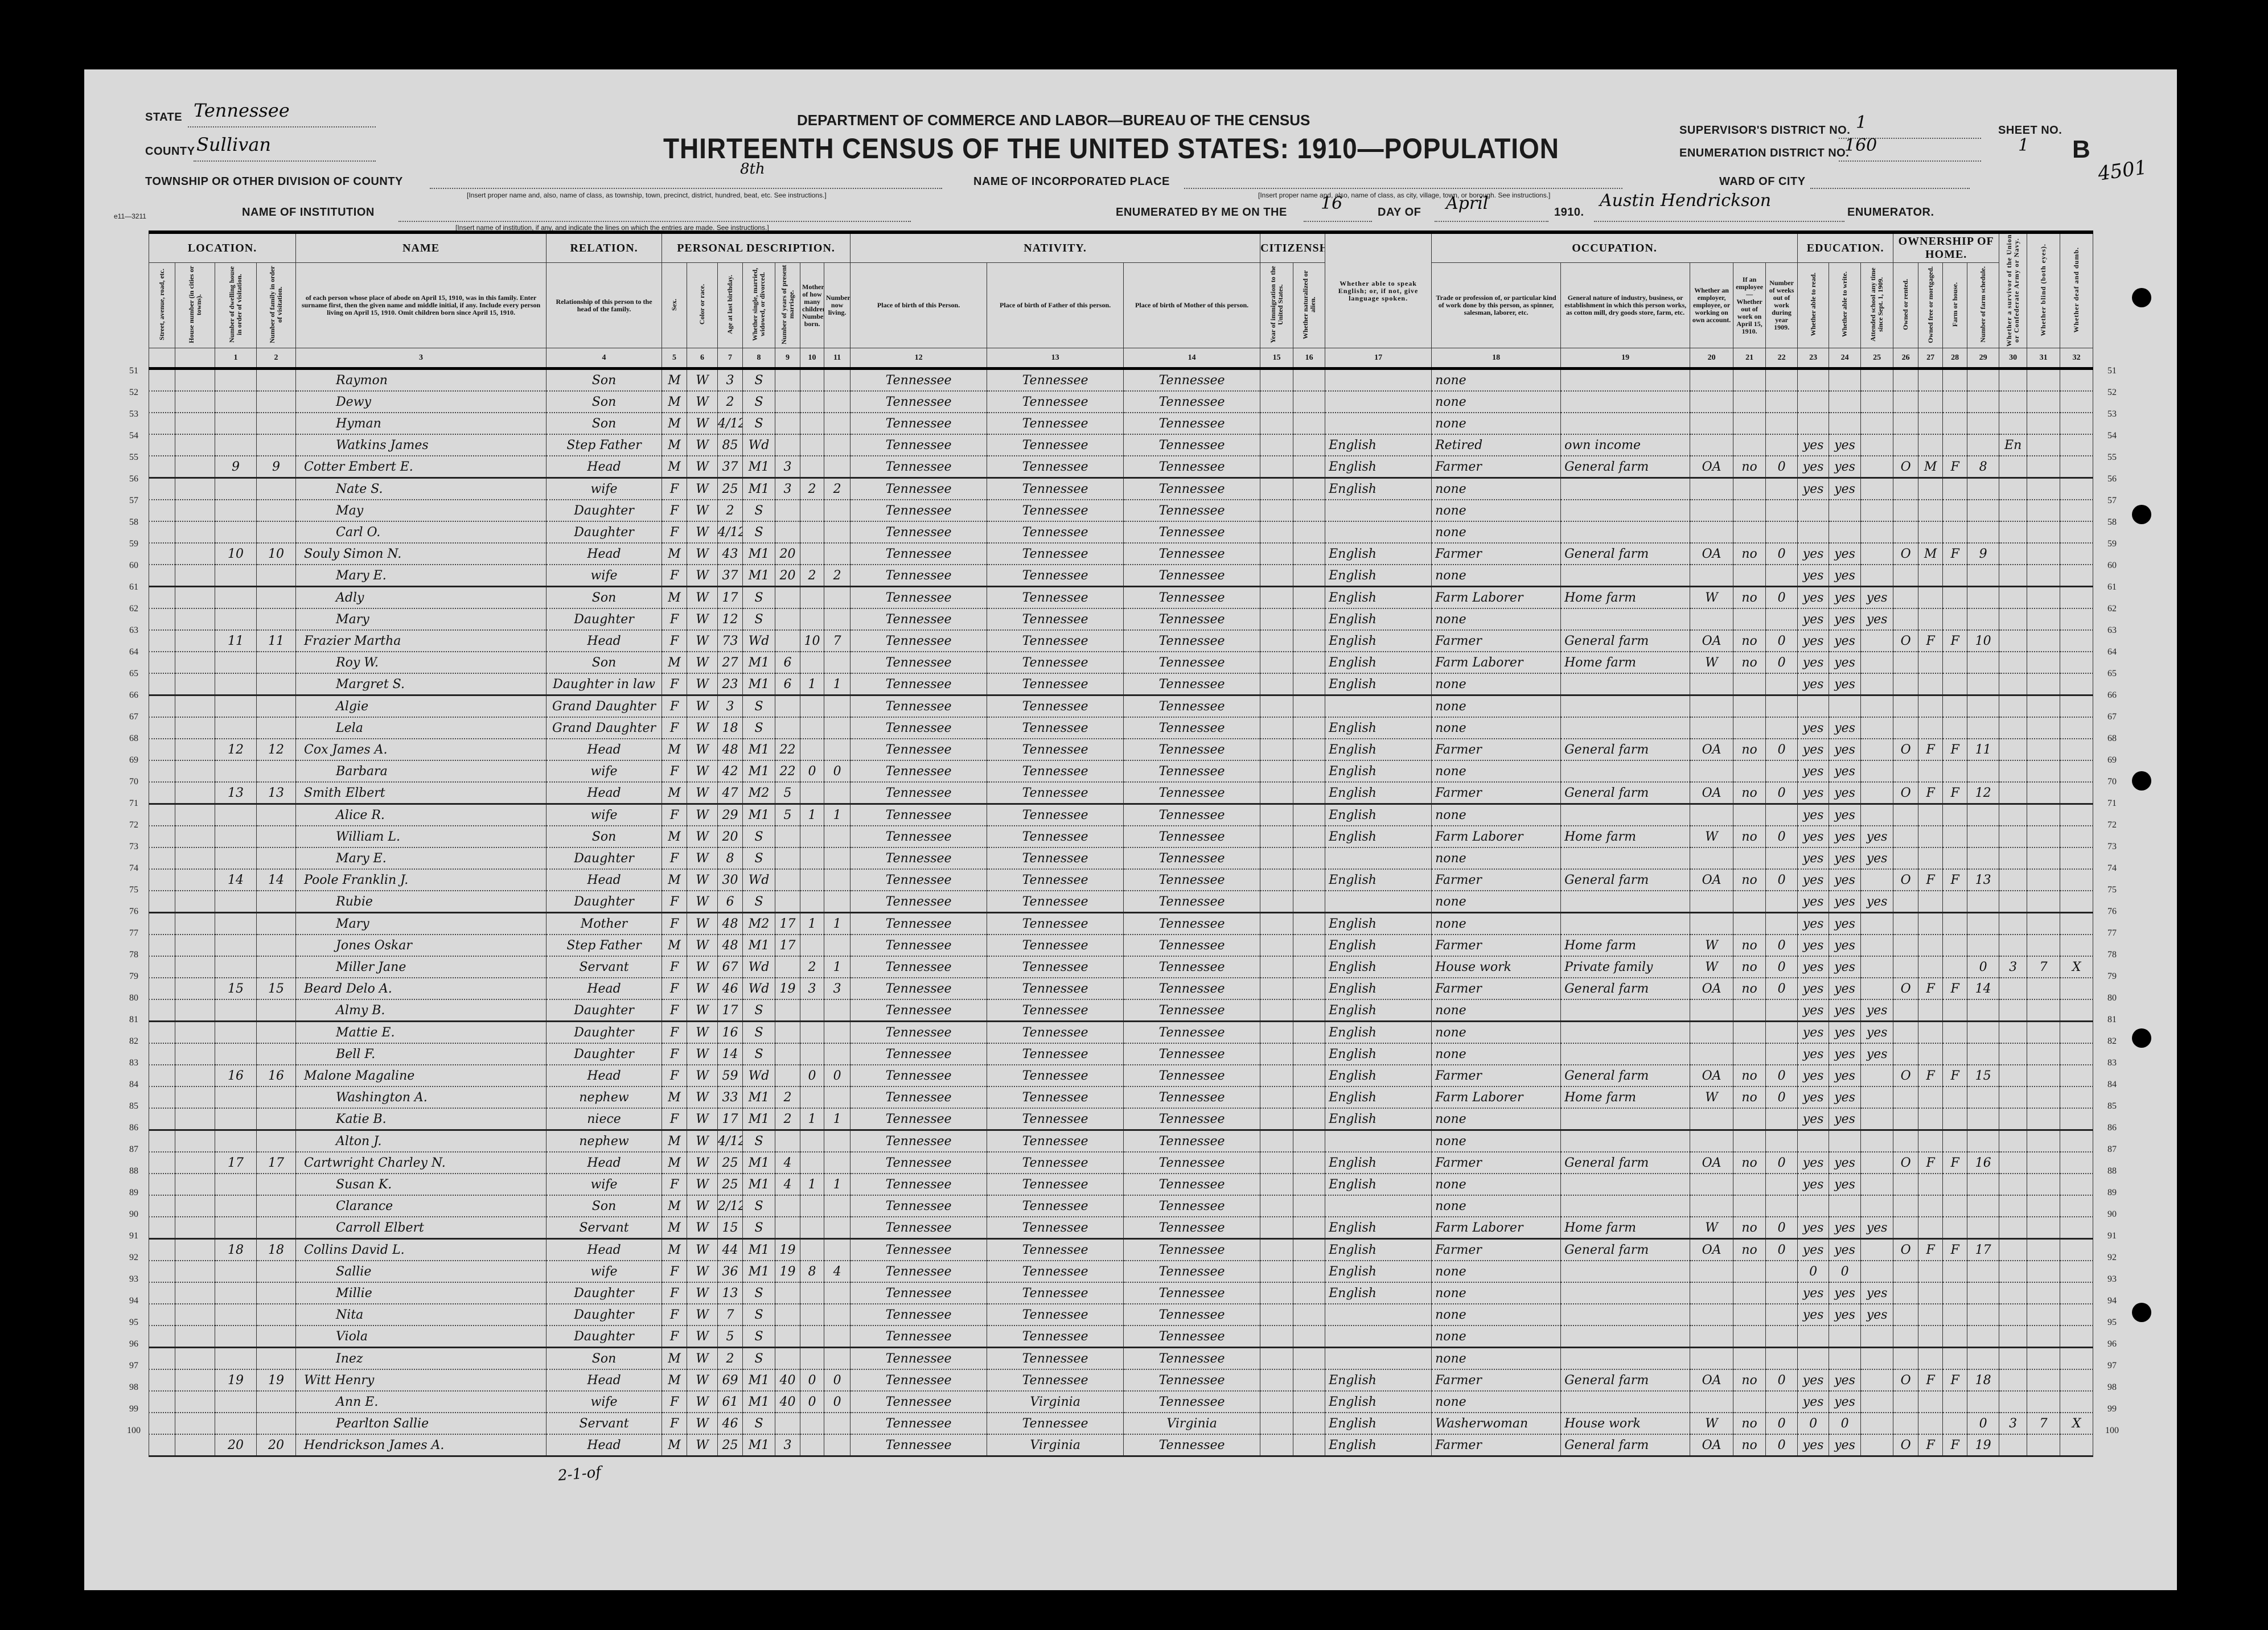  What do you see at coordinates (236, 815) in the screenshot?
I see `cell-dwelling-number` at bounding box center [236, 815].